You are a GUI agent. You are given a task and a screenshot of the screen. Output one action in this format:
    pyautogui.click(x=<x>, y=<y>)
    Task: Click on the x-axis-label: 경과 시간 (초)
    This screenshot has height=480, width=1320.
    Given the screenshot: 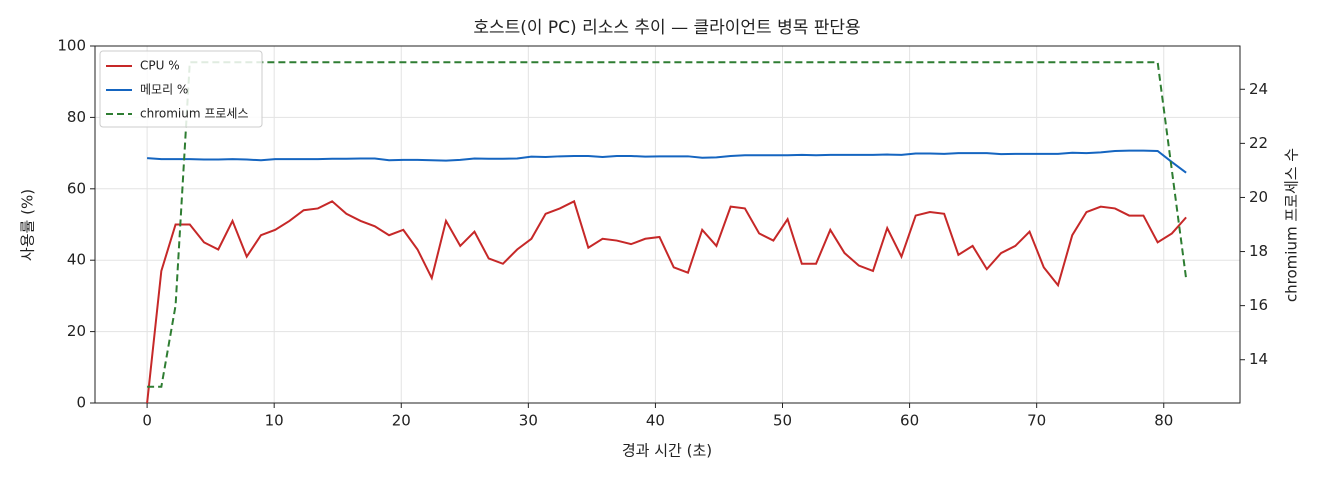 What is the action you would take?
    pyautogui.click(x=667, y=451)
    